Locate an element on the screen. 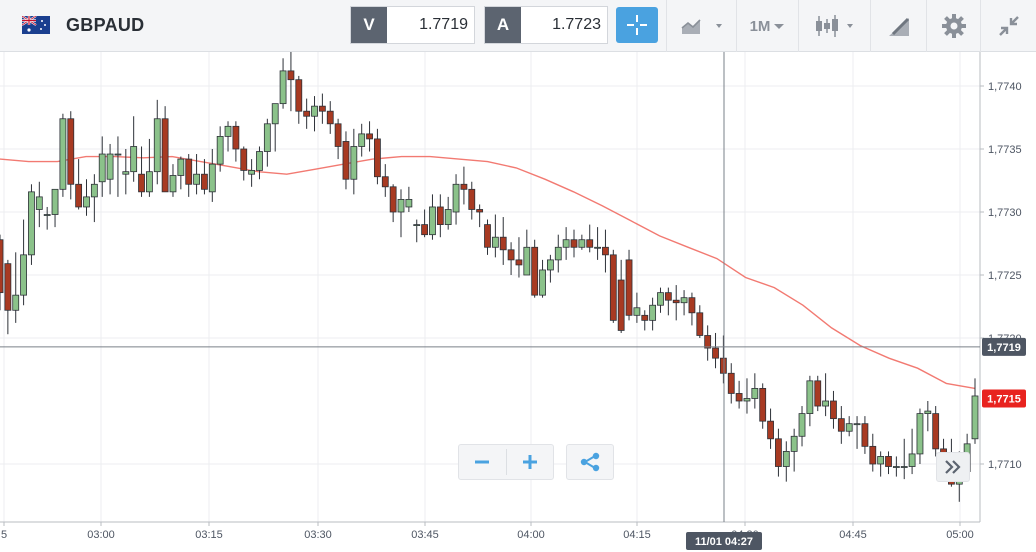 This screenshot has height=552, width=1036. last-price-label: 1,7715 is located at coordinates (1004, 399).